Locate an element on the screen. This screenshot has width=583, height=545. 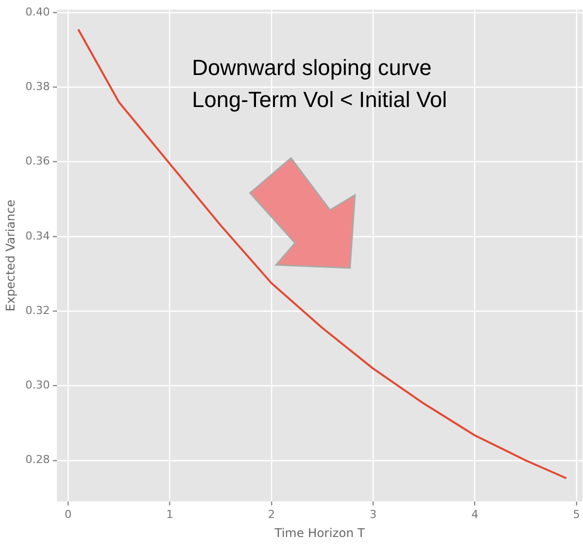
y-tick-label: 0.40 is located at coordinates (37, 11).